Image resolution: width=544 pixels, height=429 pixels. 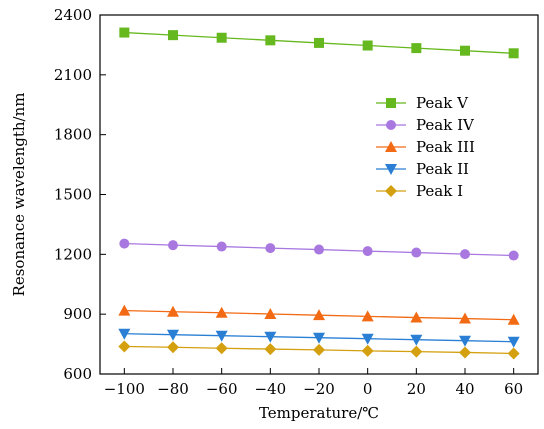 I want to click on y-tick-label: 900, so click(x=77, y=314).